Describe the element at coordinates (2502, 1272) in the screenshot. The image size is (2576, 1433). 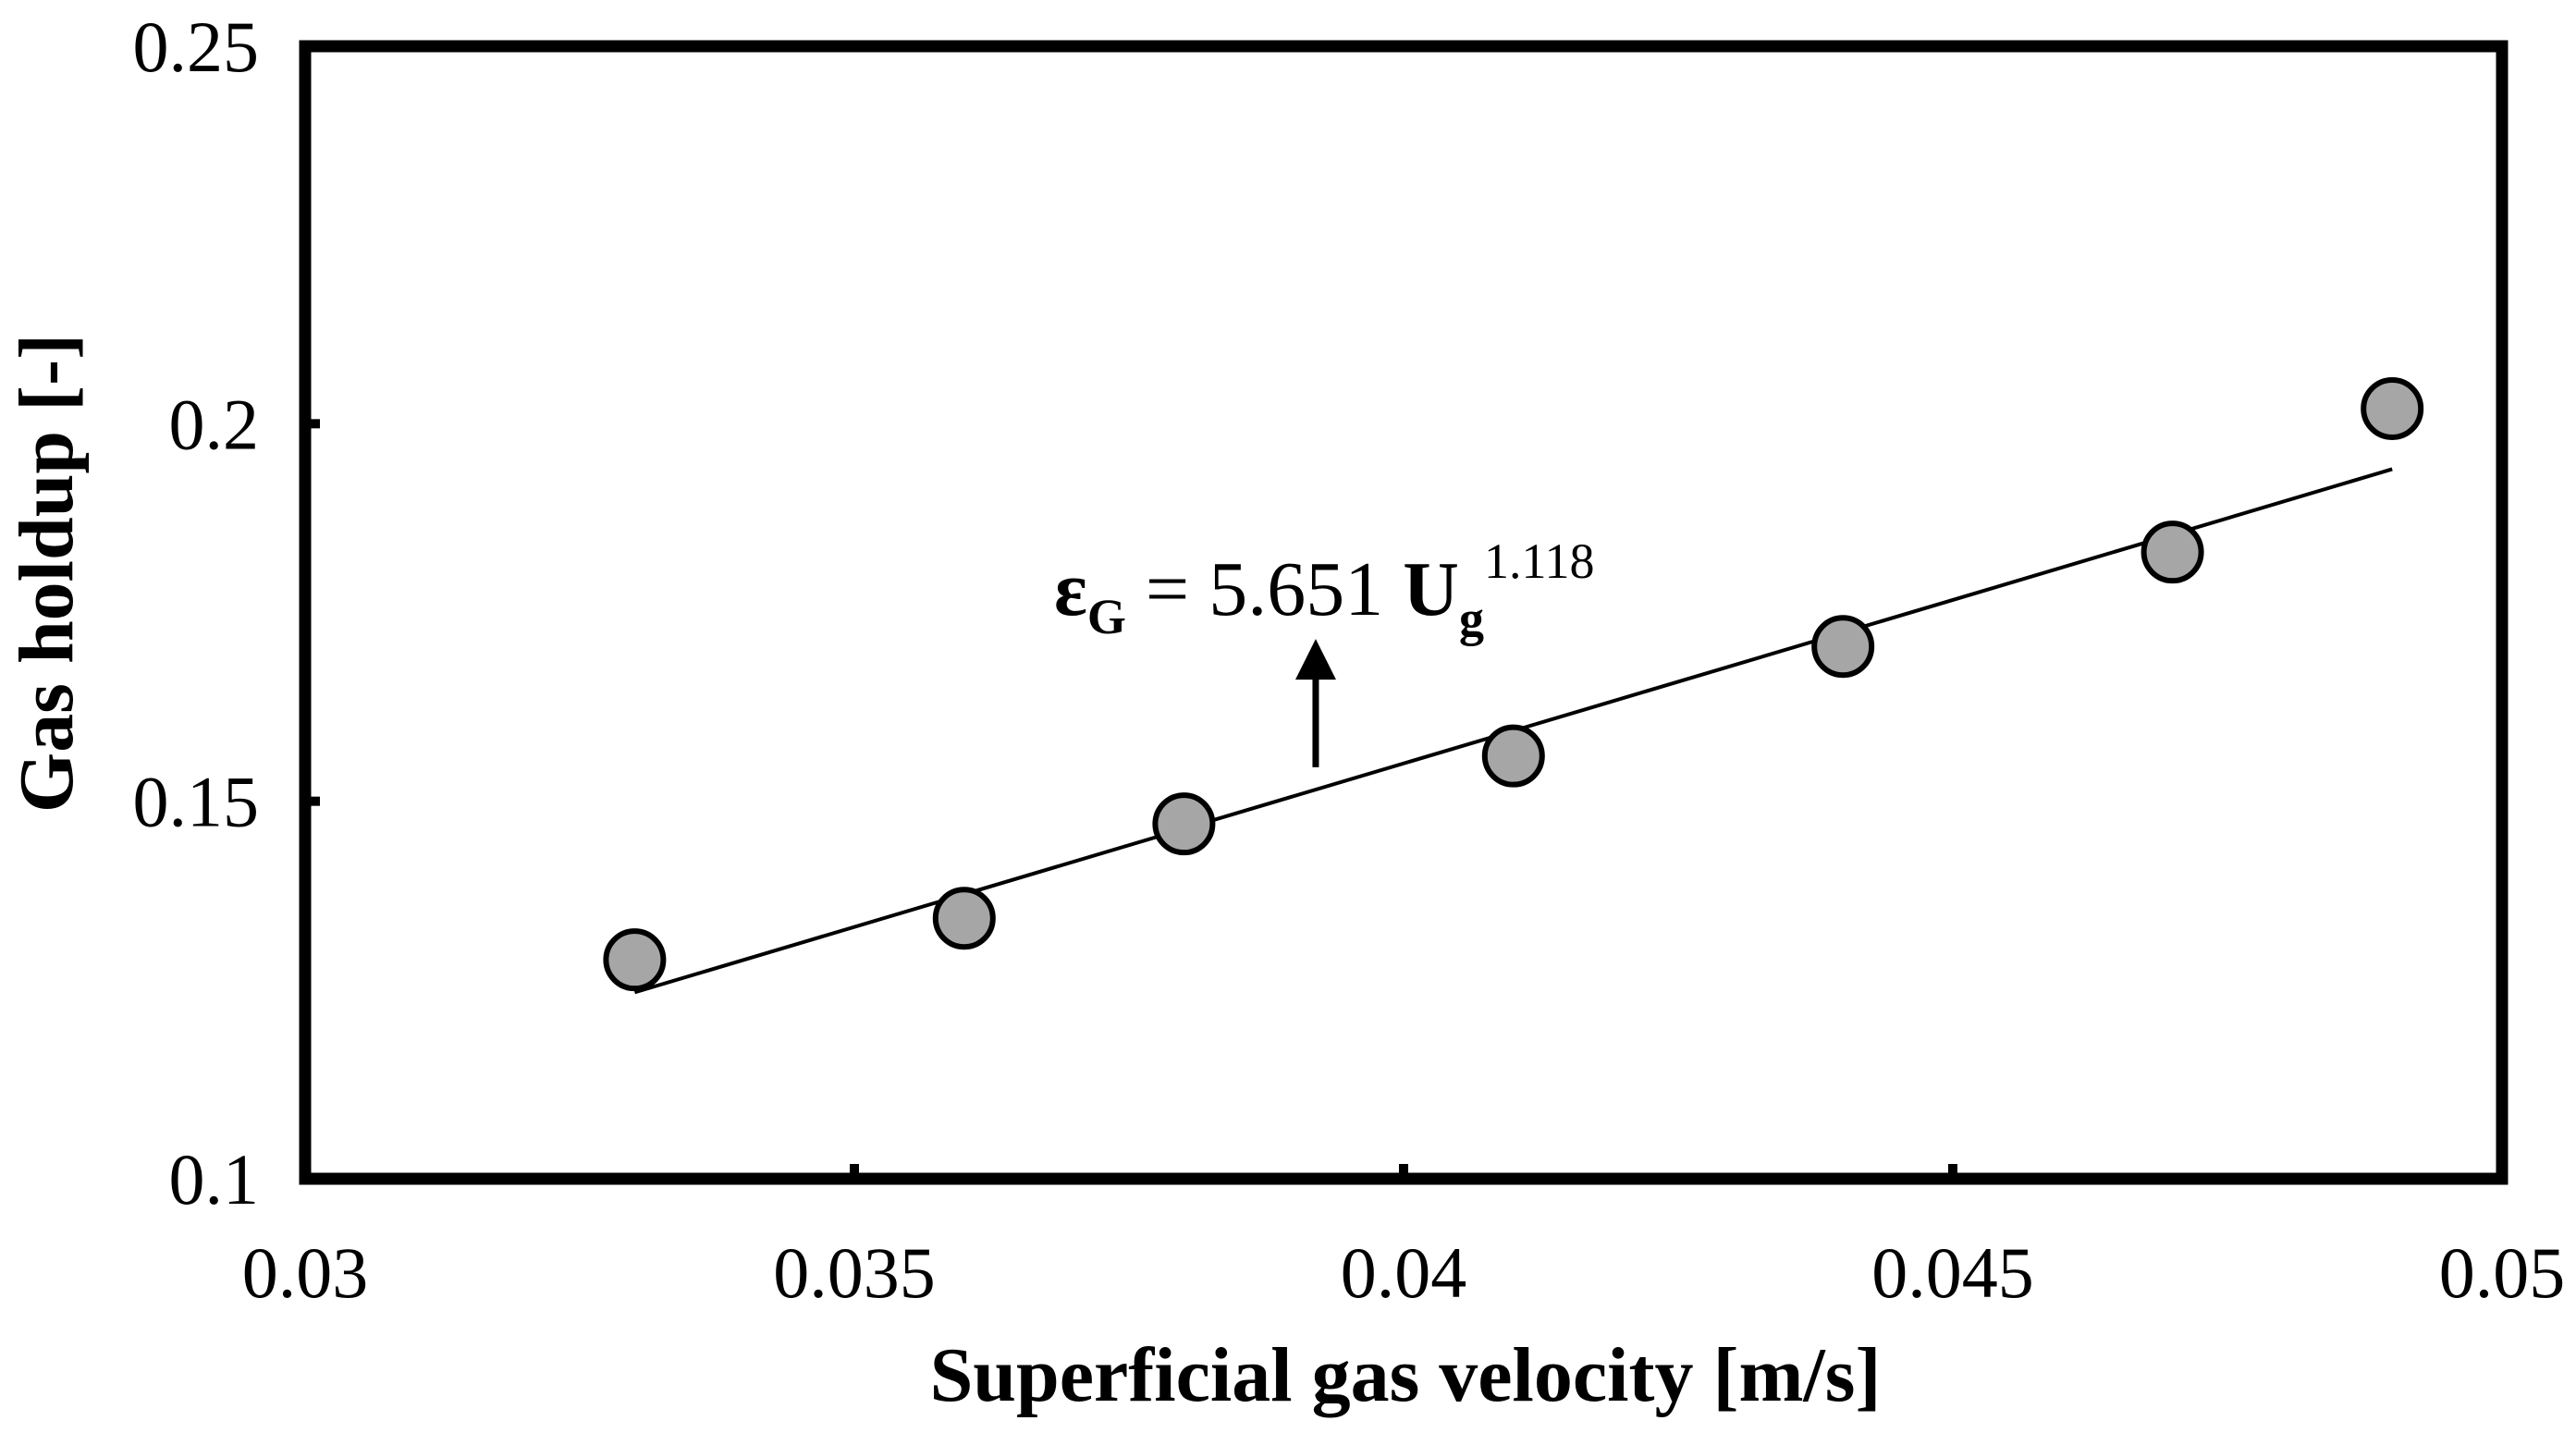
I see `x-tick-label: 0.05` at that location.